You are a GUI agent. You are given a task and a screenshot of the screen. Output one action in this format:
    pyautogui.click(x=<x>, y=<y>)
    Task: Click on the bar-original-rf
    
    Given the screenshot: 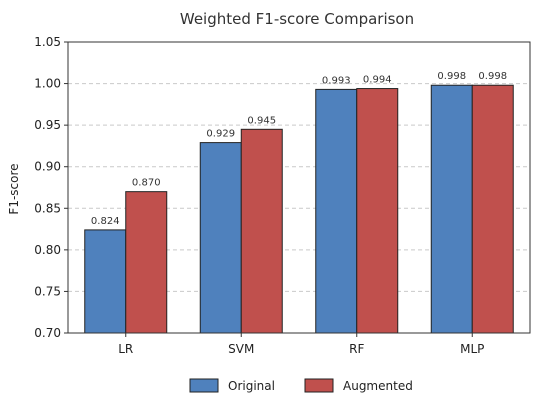 What is the action you would take?
    pyautogui.click(x=336, y=211)
    